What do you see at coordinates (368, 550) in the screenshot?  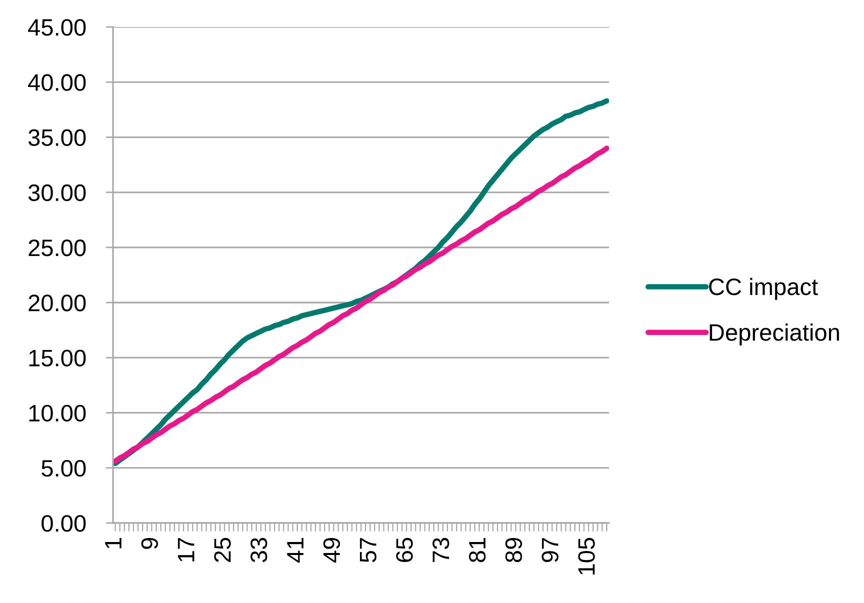 I see `x-tick-label: 57` at bounding box center [368, 550].